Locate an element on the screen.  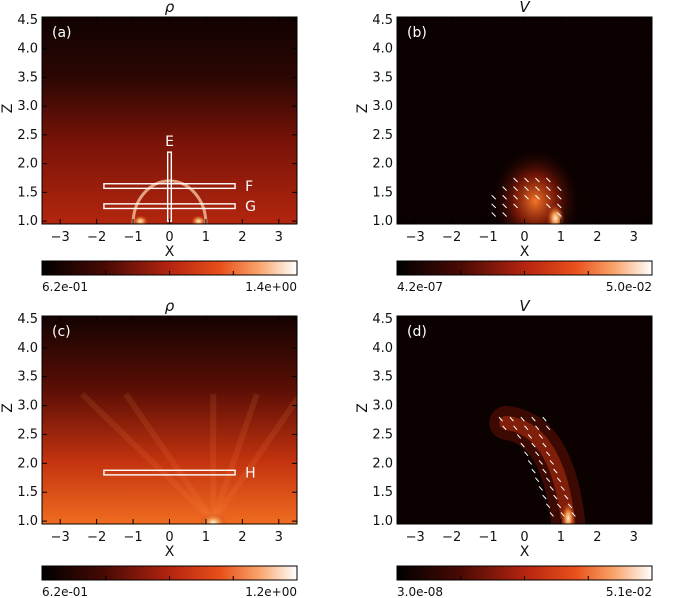
panel-title: V is located at coordinates (525, 306).